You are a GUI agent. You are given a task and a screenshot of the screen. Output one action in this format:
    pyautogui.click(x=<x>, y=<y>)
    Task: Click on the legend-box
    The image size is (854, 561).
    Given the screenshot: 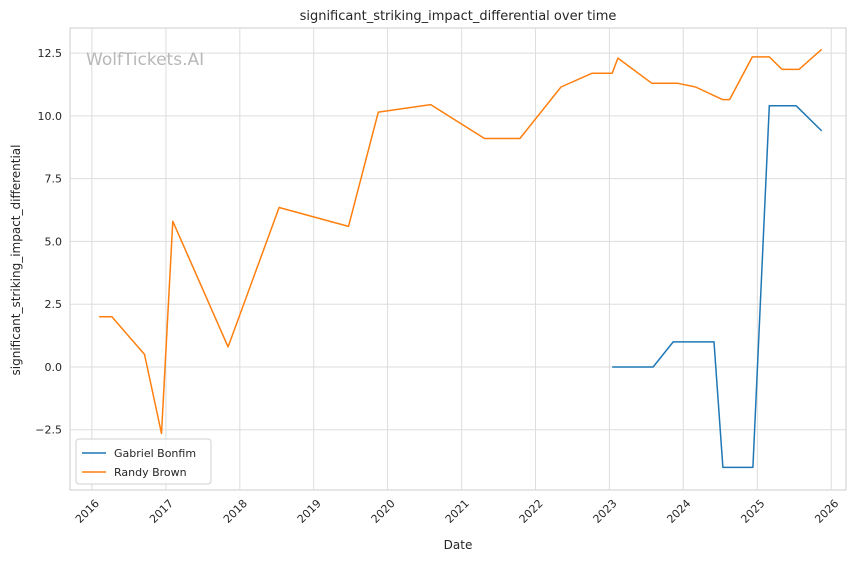 What is the action you would take?
    pyautogui.click(x=143, y=461)
    